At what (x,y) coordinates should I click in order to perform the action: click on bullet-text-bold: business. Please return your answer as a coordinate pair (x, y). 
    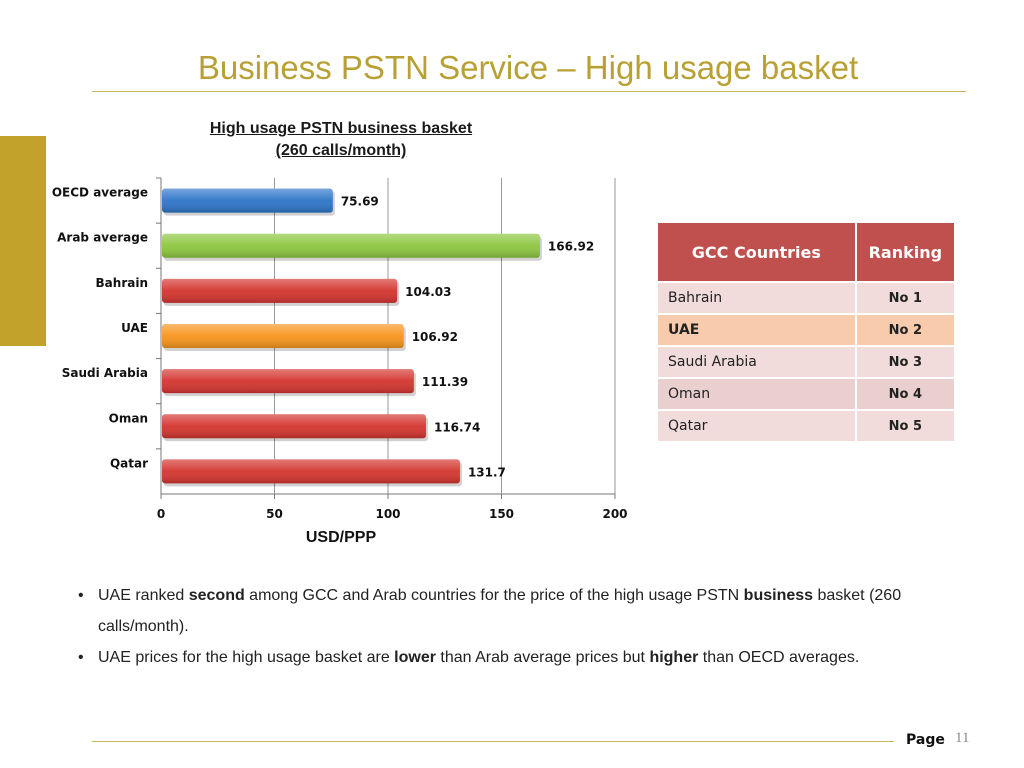
    Looking at the image, I should click on (778, 595).